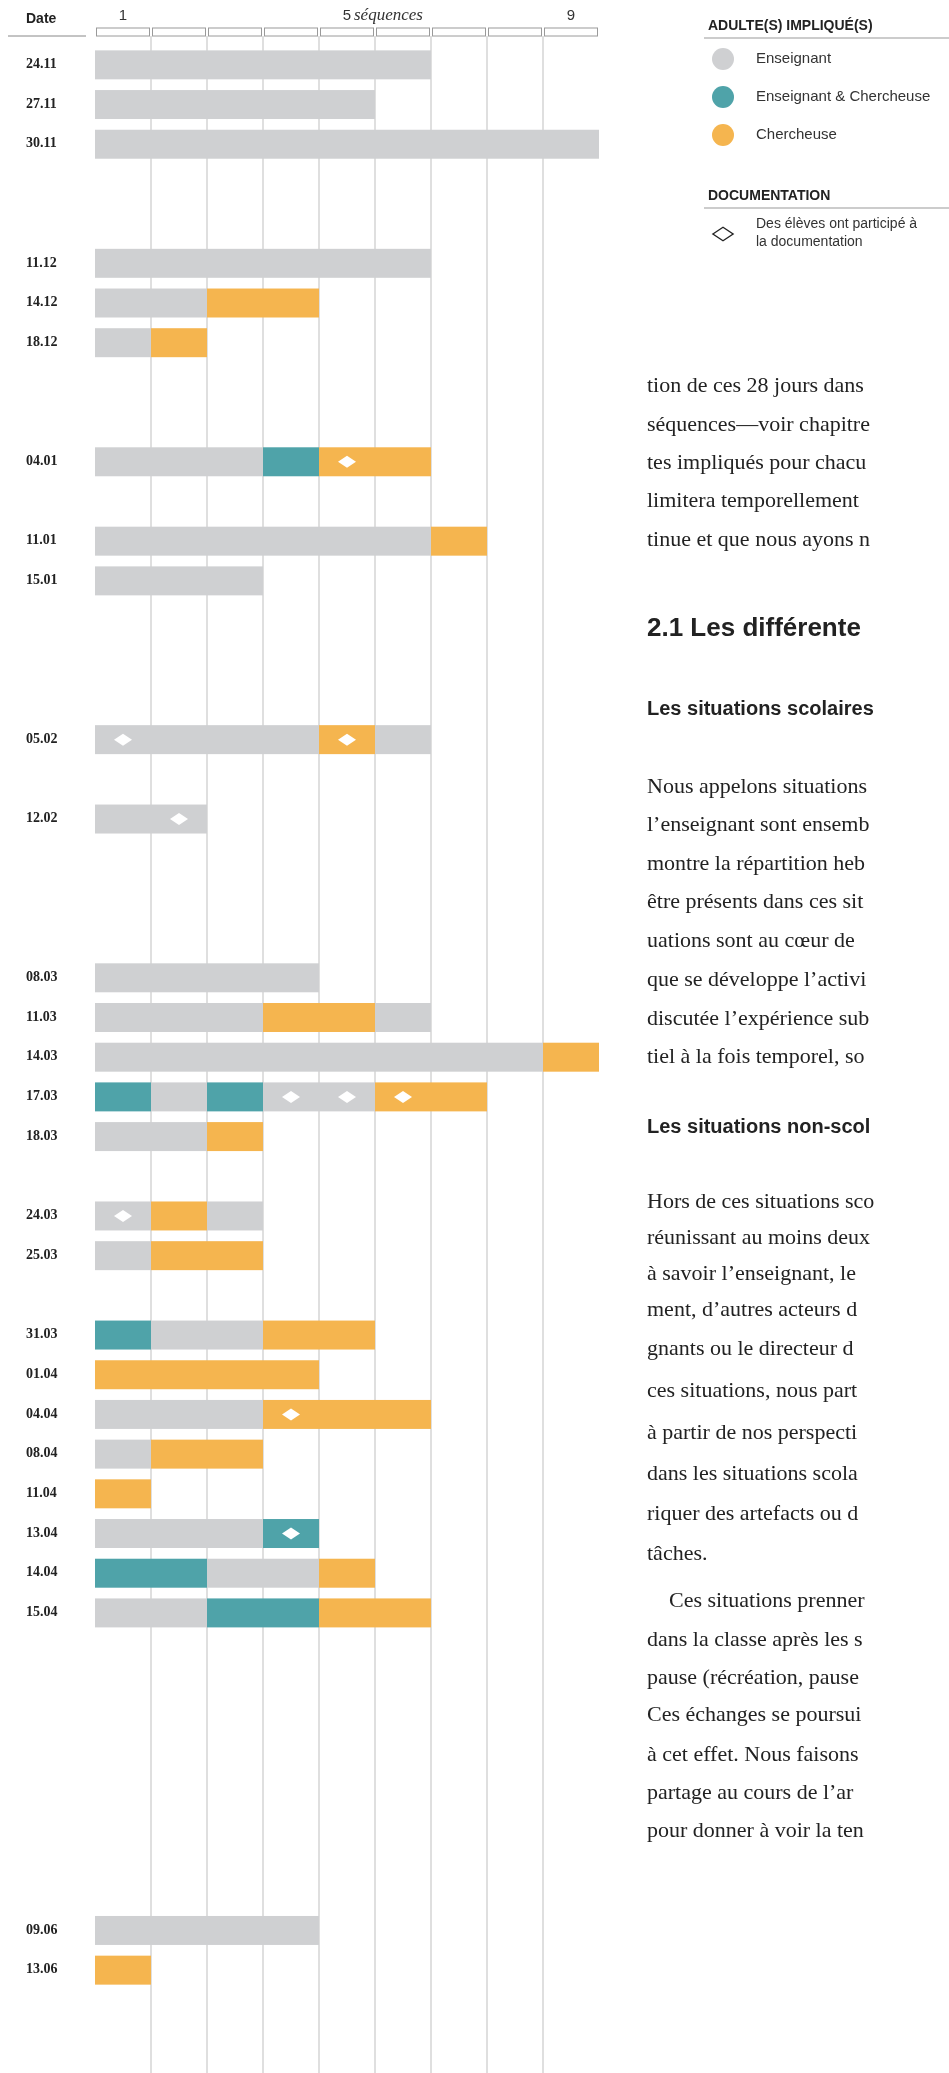 This screenshot has height=2073, width=949. Describe the element at coordinates (753, 1513) in the screenshot. I see `text: riquer des artefacts ou d` at that location.